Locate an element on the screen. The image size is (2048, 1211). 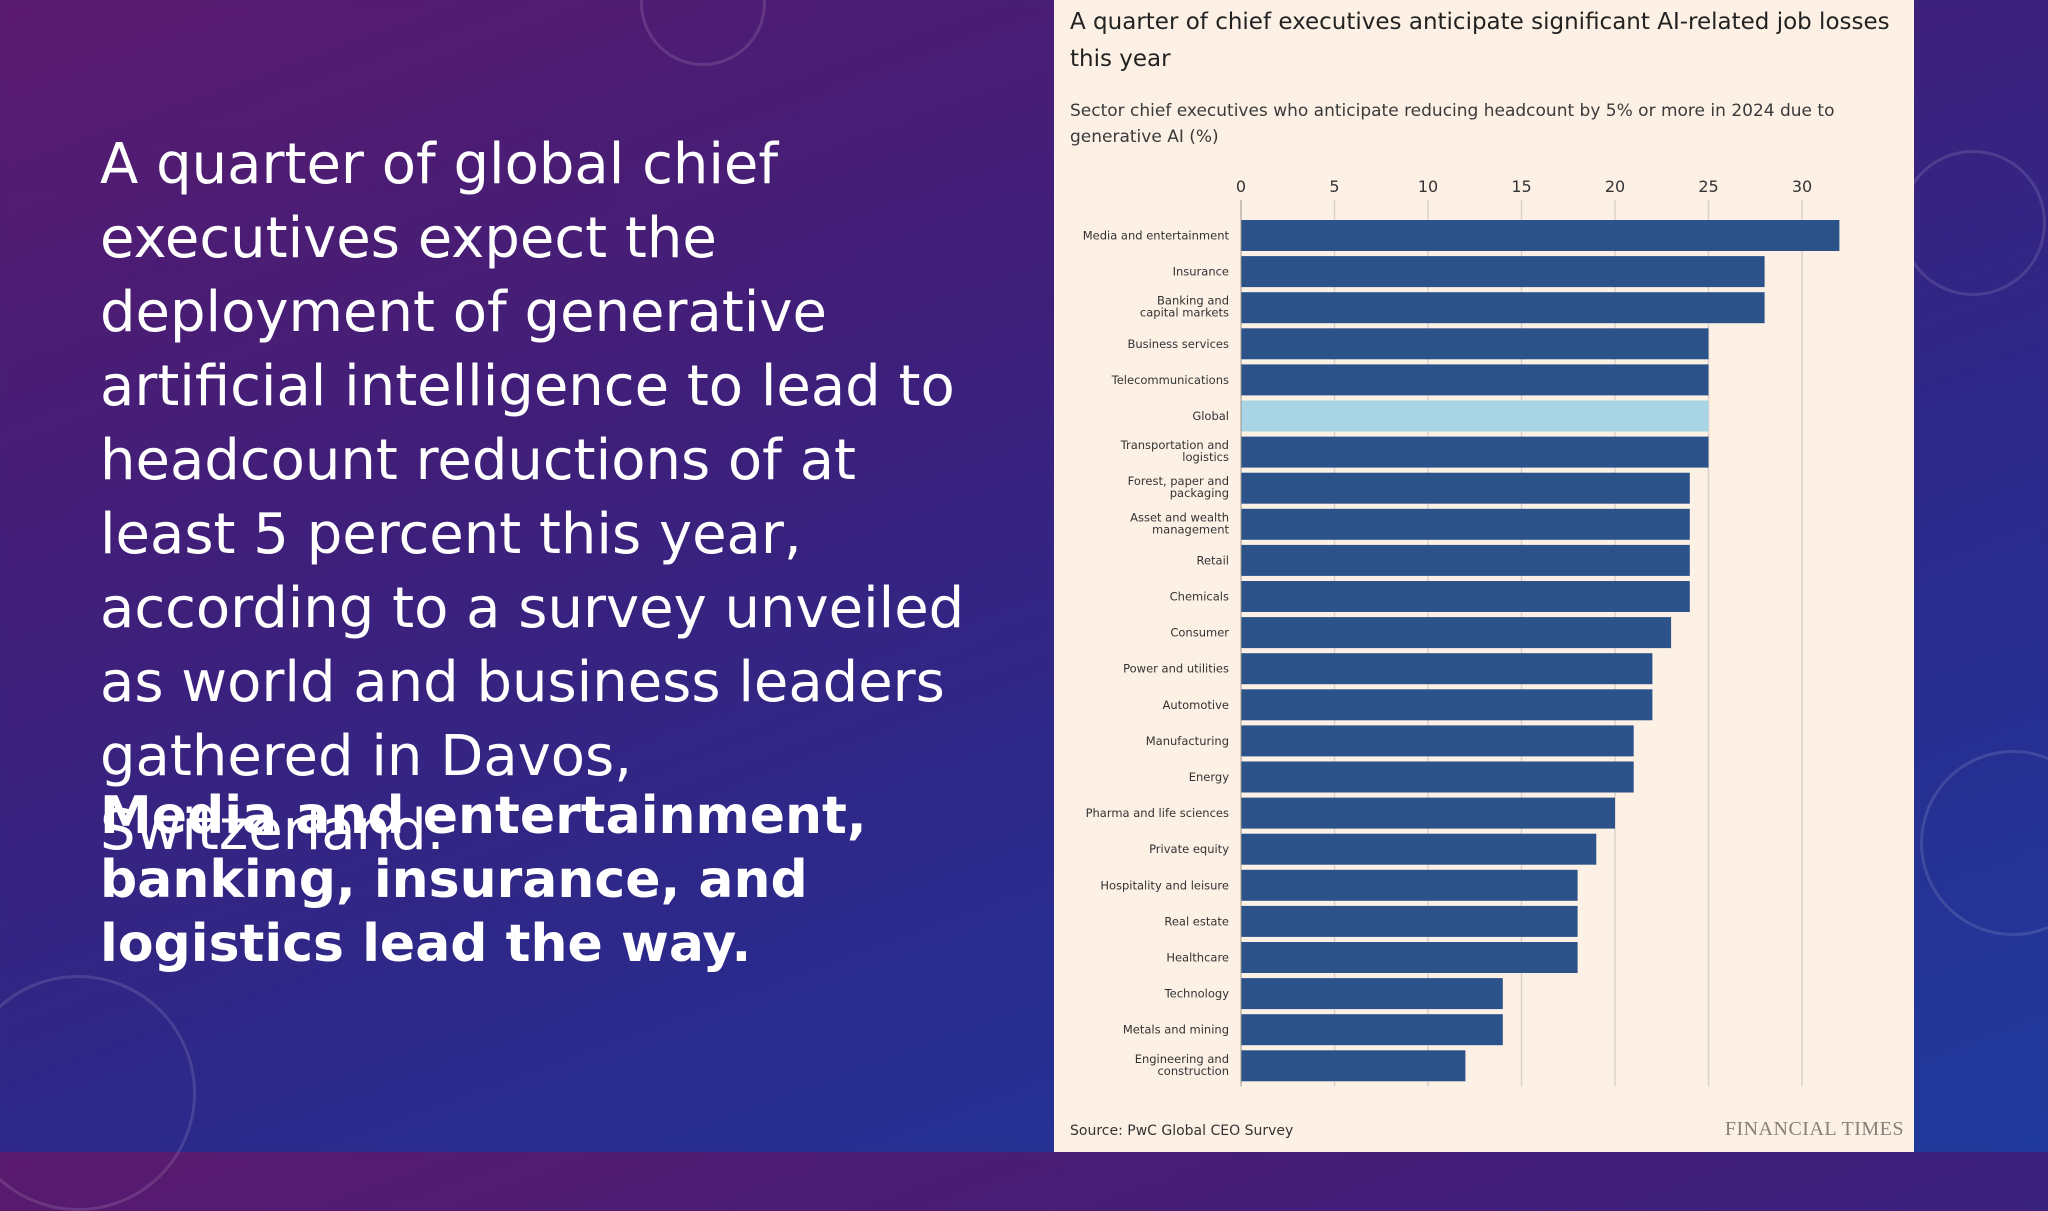
decorative-circle-bottom-left is located at coordinates (98, 1093).